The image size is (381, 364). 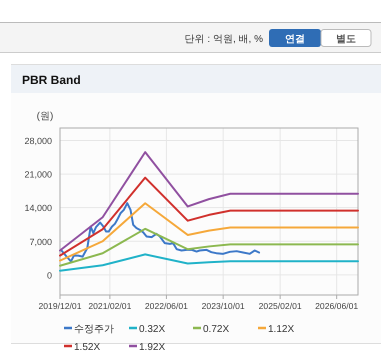 What do you see at coordinates (38, 141) in the screenshot?
I see `y-tick-label: 28,000` at bounding box center [38, 141].